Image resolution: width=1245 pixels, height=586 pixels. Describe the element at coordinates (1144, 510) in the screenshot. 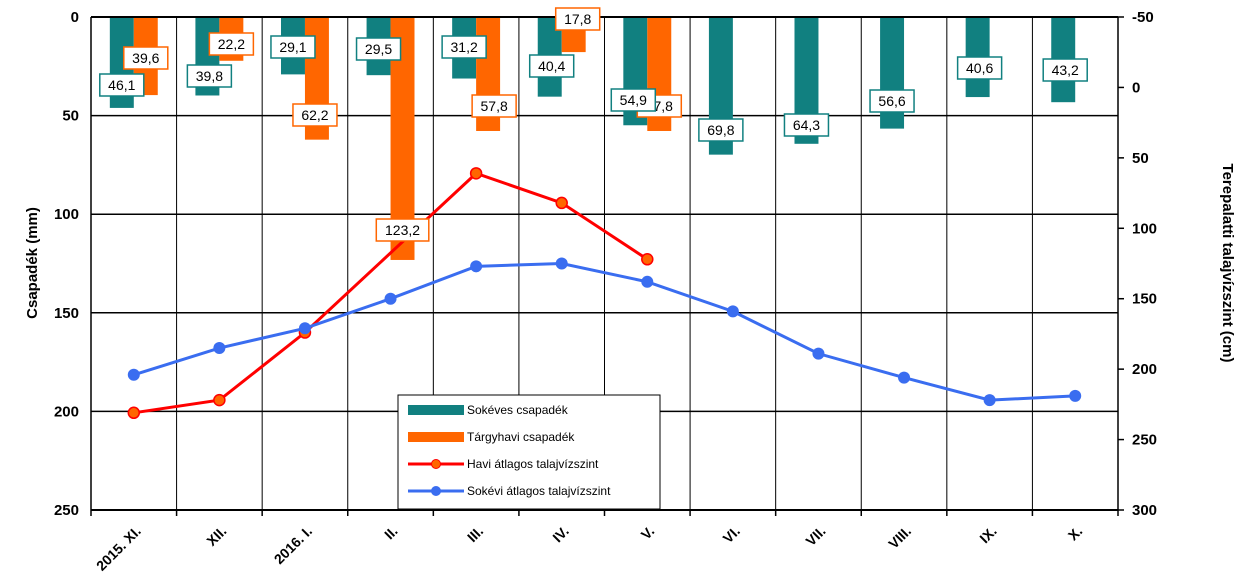

I see `y2-tick-7: 300` at that location.